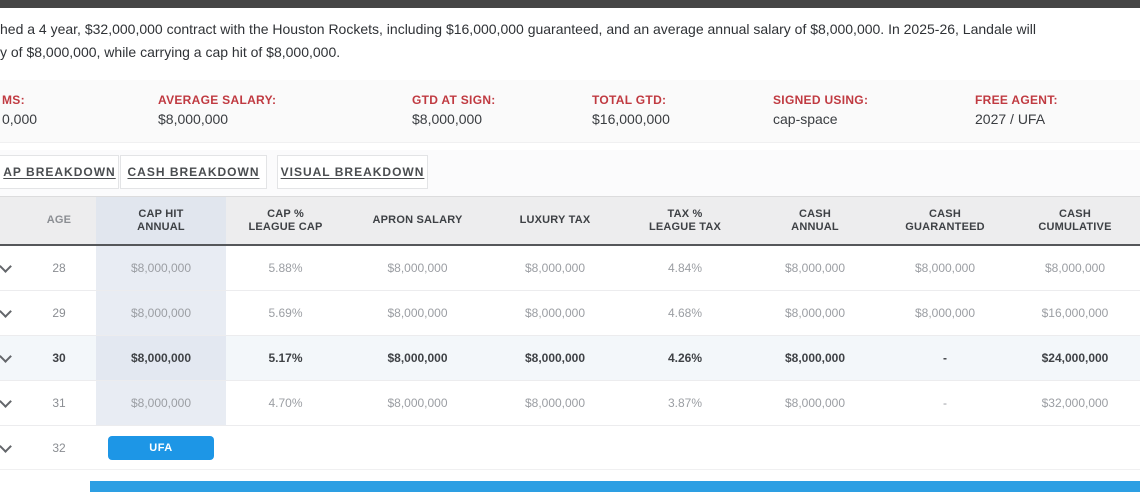 The image size is (1140, 492). I want to click on ufa-cell: UFA, so click(161, 447).